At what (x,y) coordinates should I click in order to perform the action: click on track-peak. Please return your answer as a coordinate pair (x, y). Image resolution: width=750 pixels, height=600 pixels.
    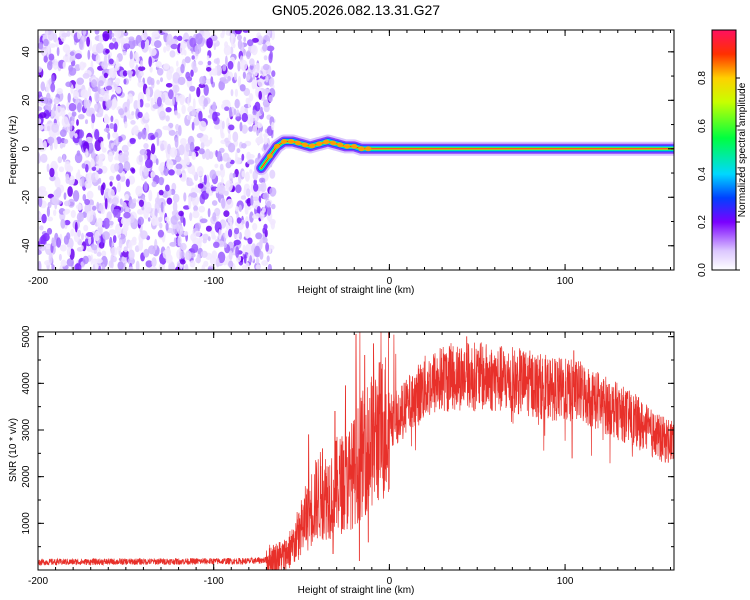
    Looking at the image, I should click on (319, 144).